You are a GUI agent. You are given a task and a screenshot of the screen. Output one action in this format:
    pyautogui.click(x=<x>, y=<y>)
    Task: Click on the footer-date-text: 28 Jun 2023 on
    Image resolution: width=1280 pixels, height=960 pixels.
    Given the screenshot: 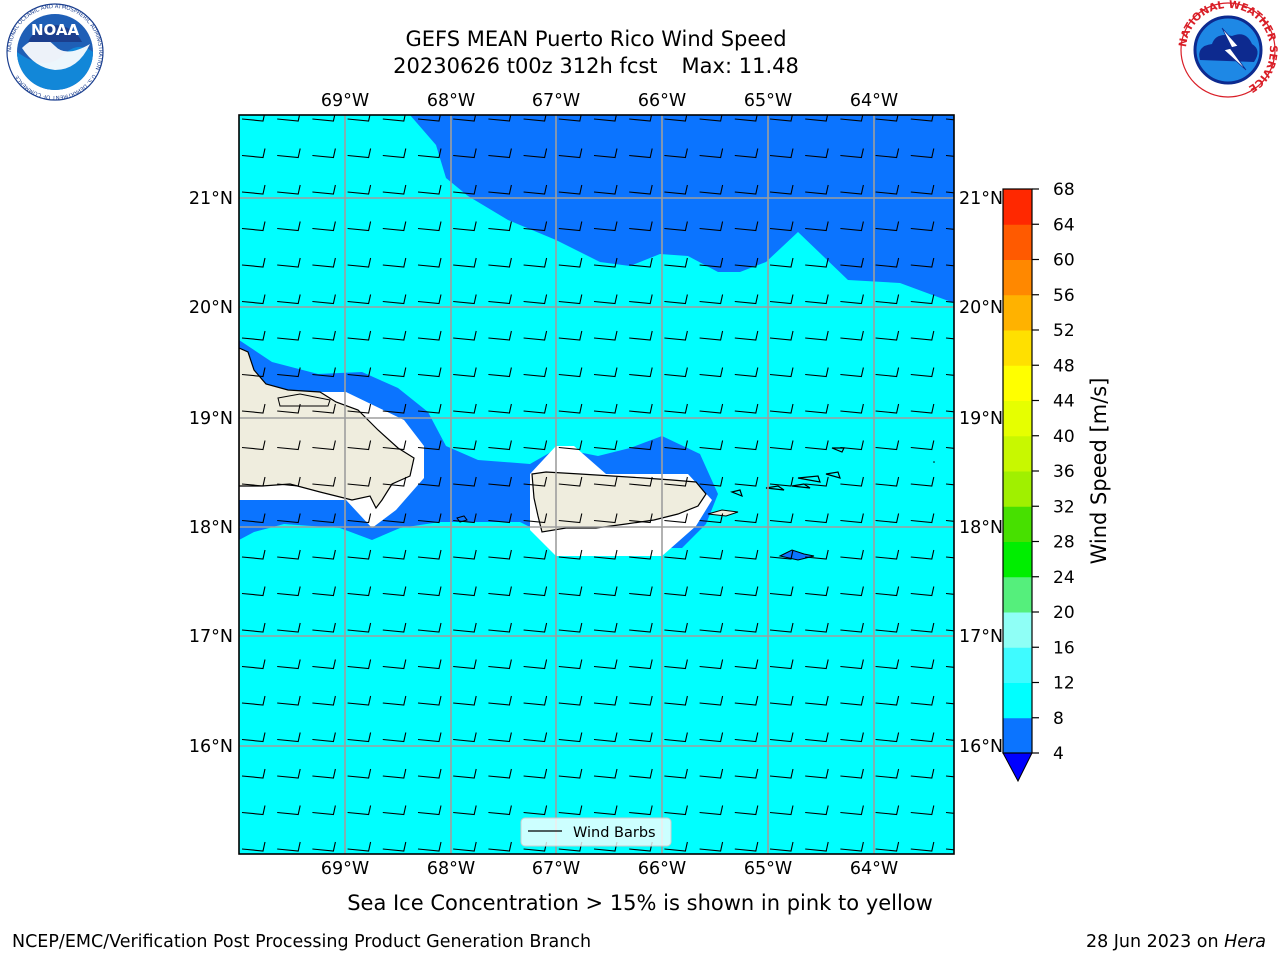 What is the action you would take?
    pyautogui.click(x=1155, y=942)
    